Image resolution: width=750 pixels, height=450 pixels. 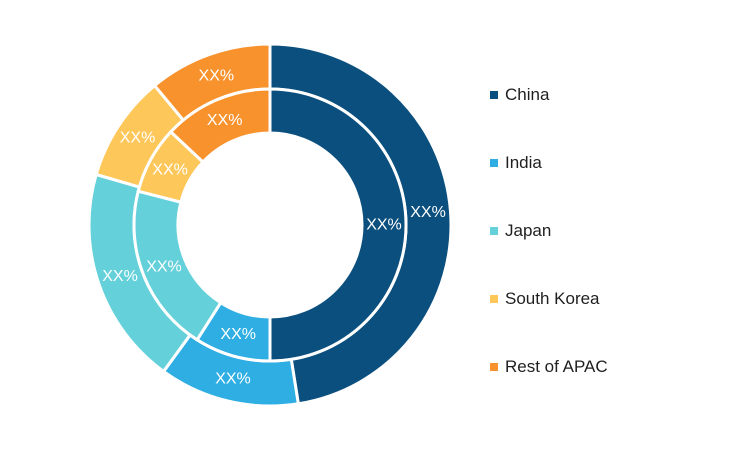 I want to click on legend-label-japan: Japan, so click(x=528, y=230).